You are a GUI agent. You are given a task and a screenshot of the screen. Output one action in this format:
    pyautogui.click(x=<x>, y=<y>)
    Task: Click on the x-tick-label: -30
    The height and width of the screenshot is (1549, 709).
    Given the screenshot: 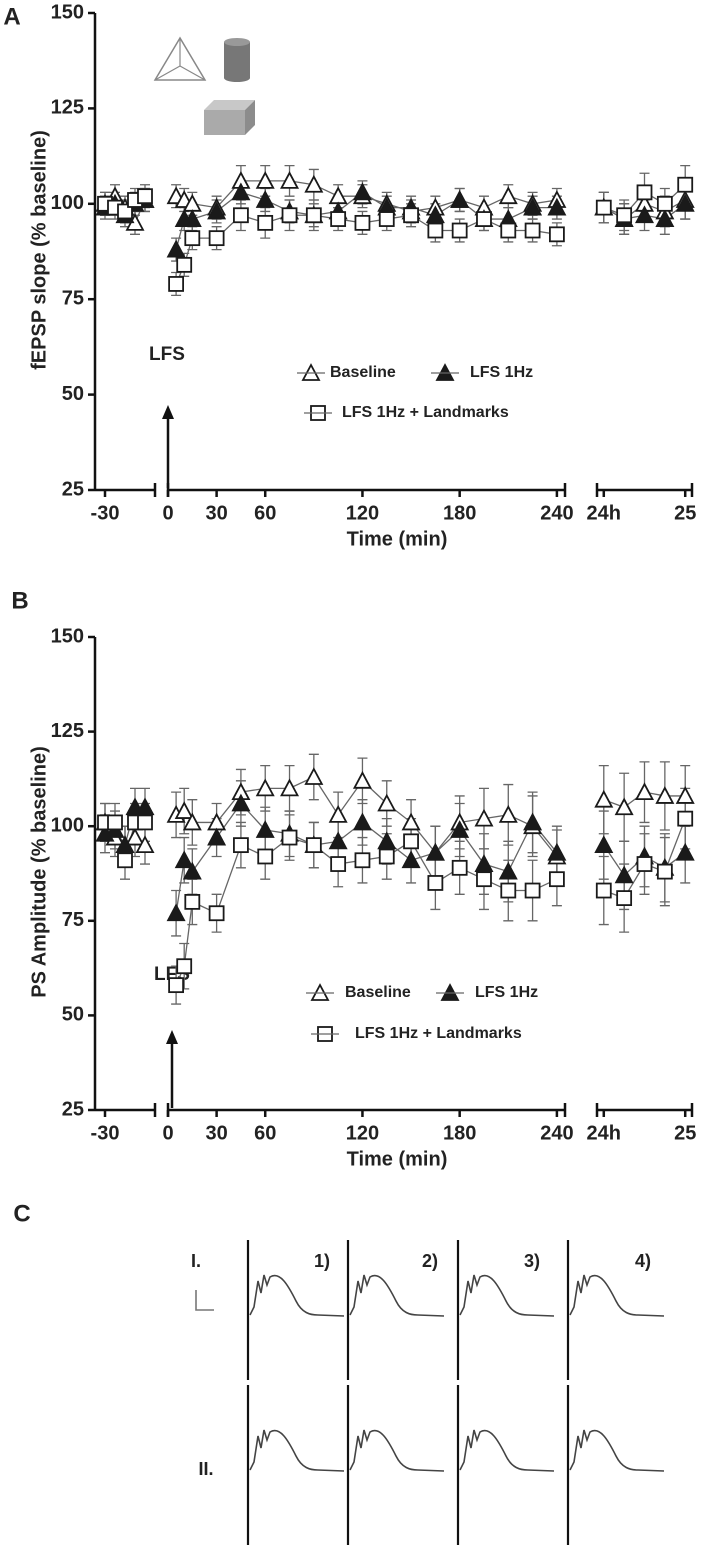 What is the action you would take?
    pyautogui.click(x=105, y=1133)
    